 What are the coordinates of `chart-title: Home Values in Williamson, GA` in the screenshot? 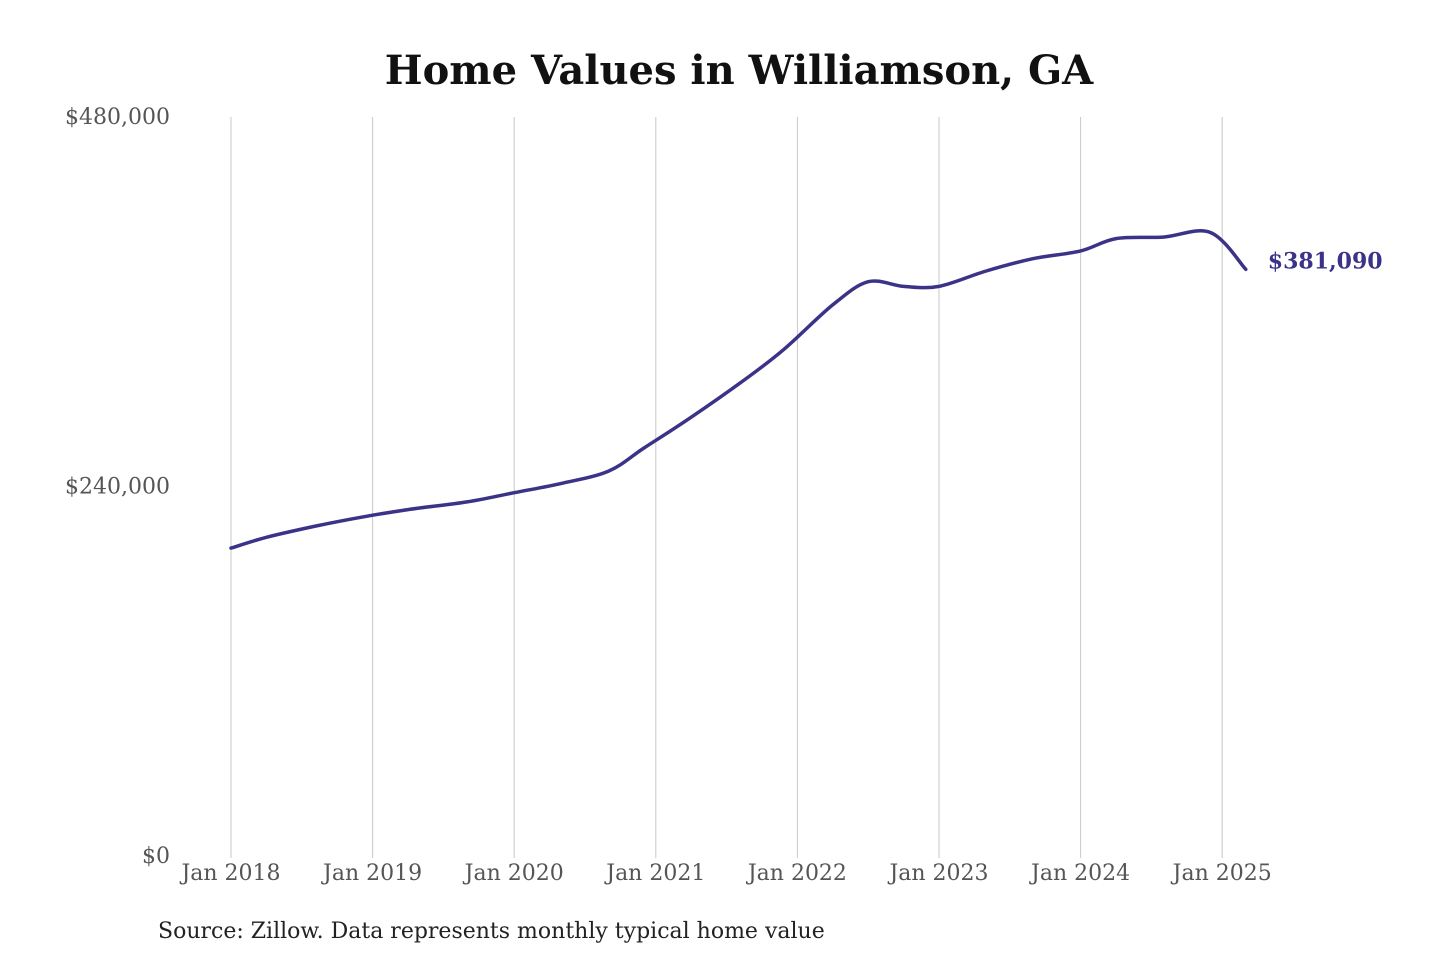 It's located at (739, 70).